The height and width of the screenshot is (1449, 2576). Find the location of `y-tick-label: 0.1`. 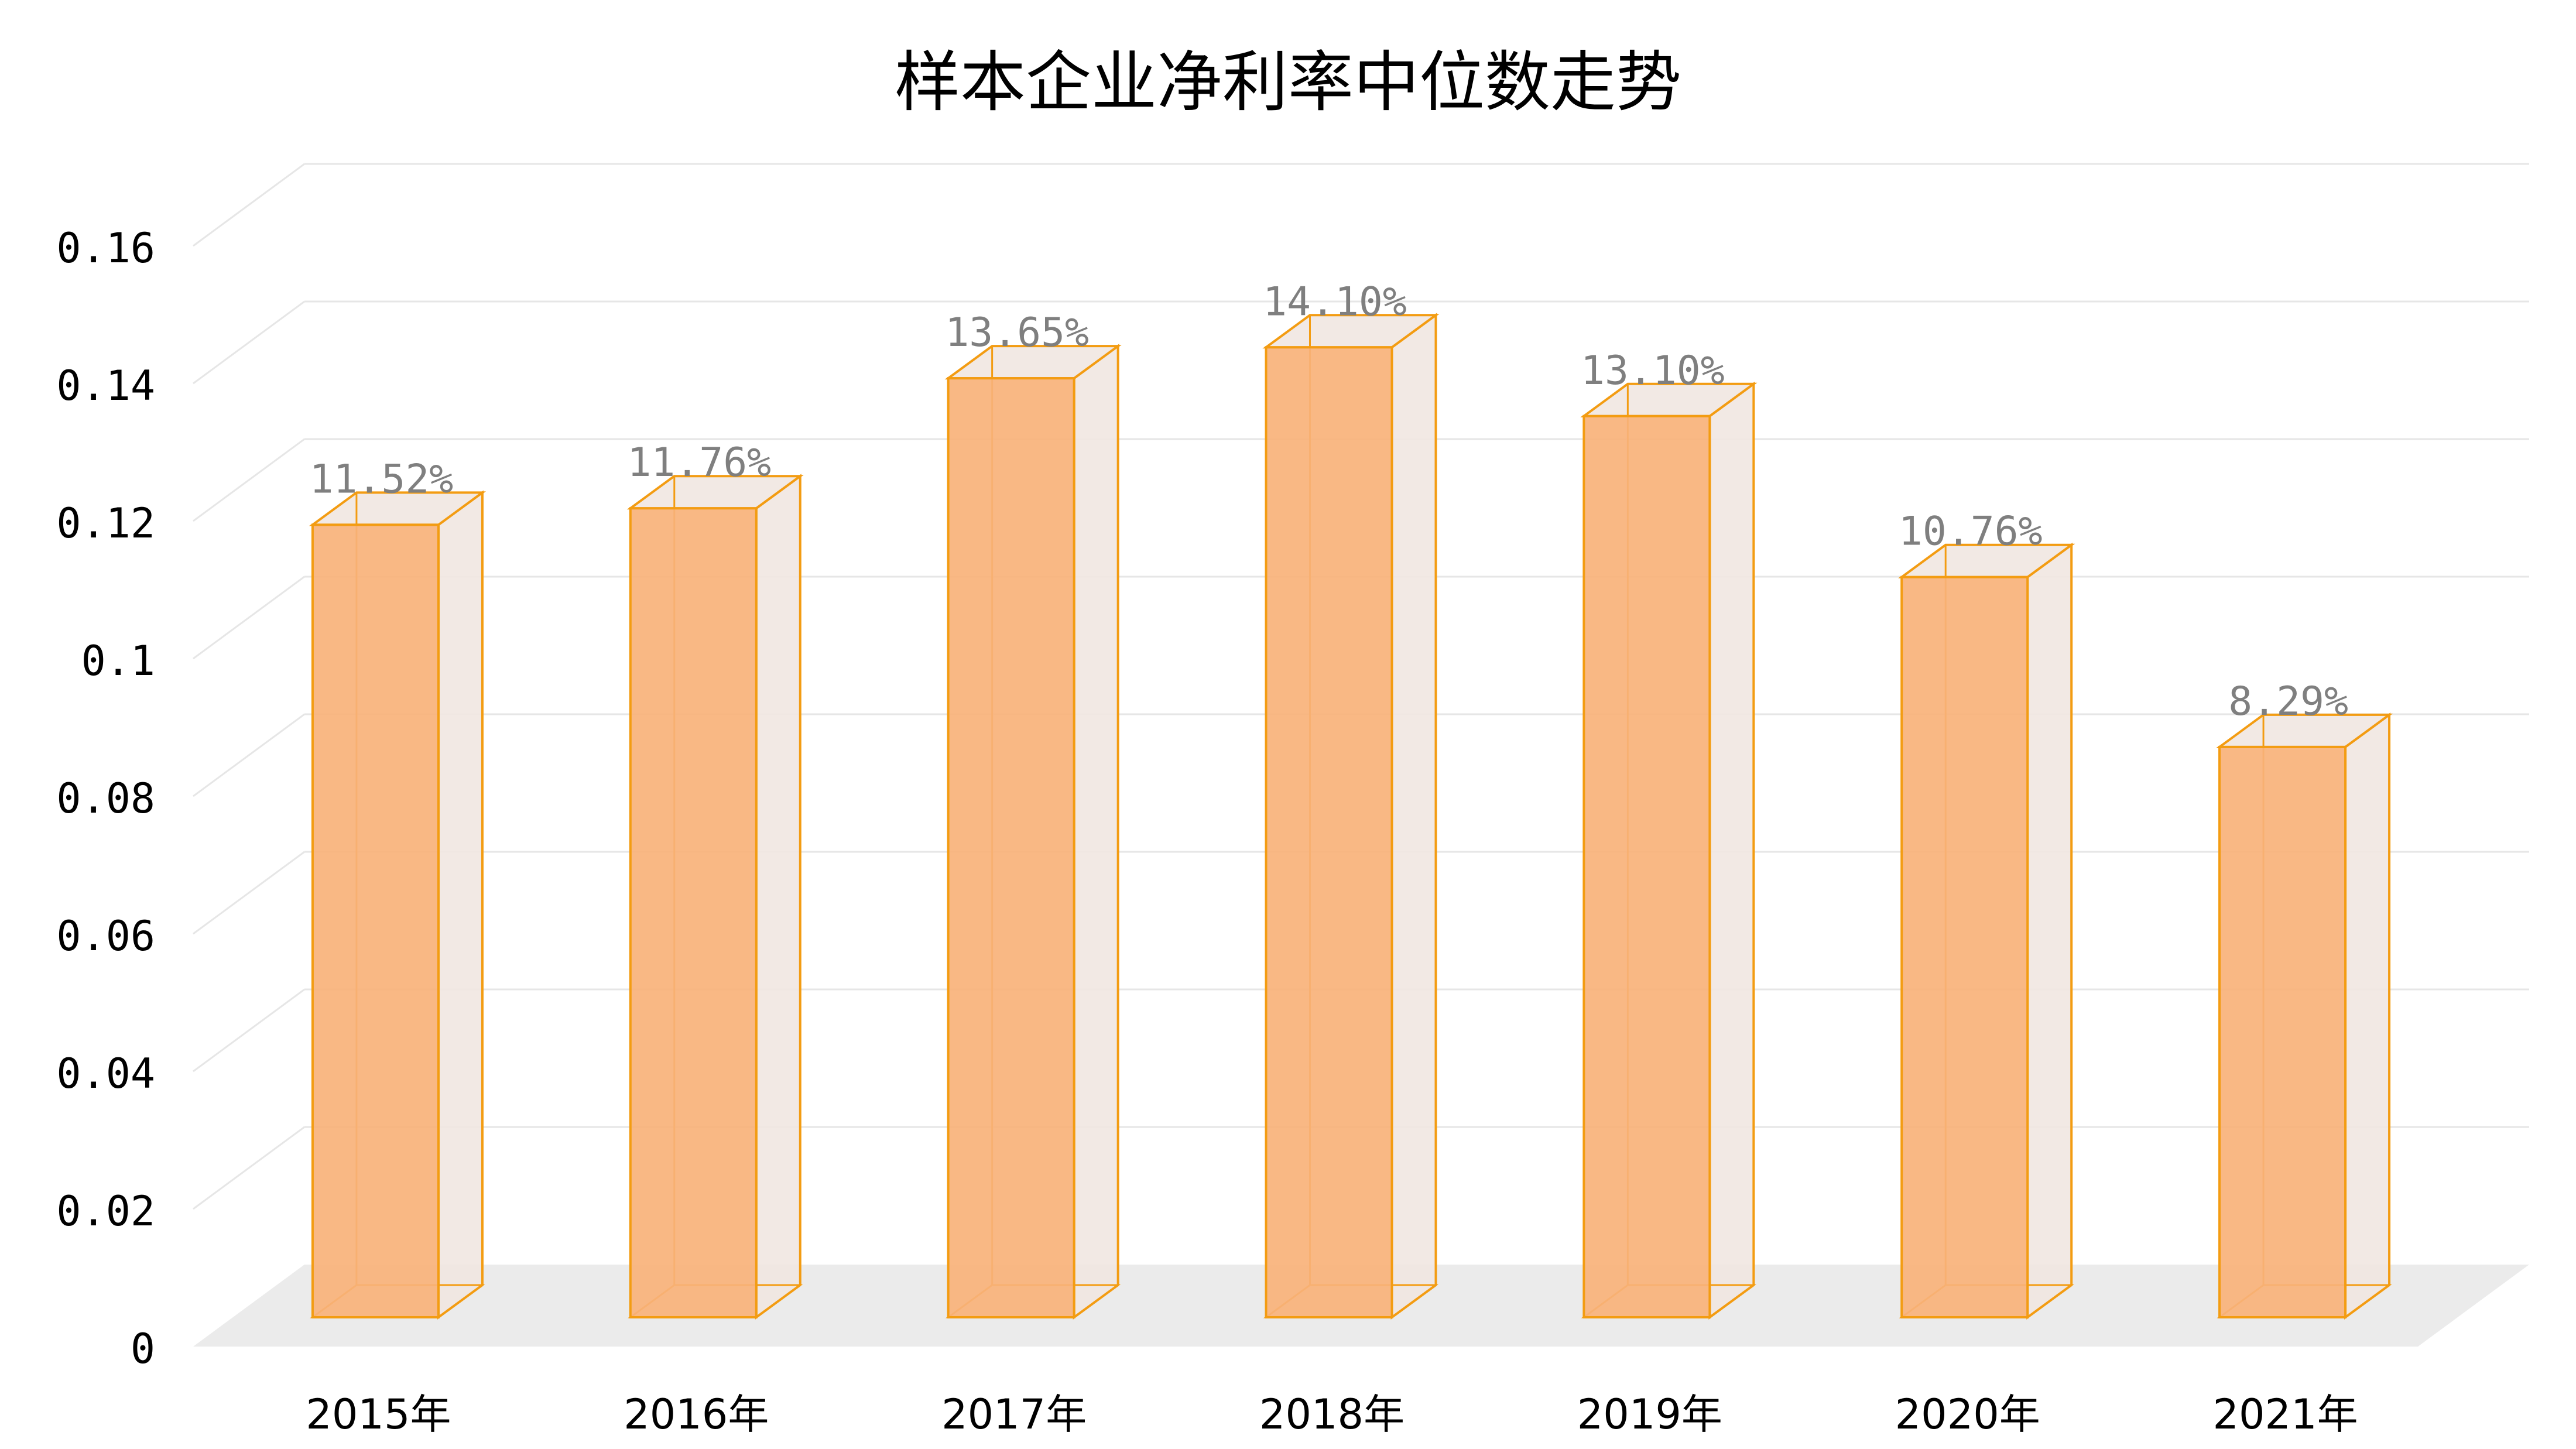

y-tick-label: 0.1 is located at coordinates (118, 661).